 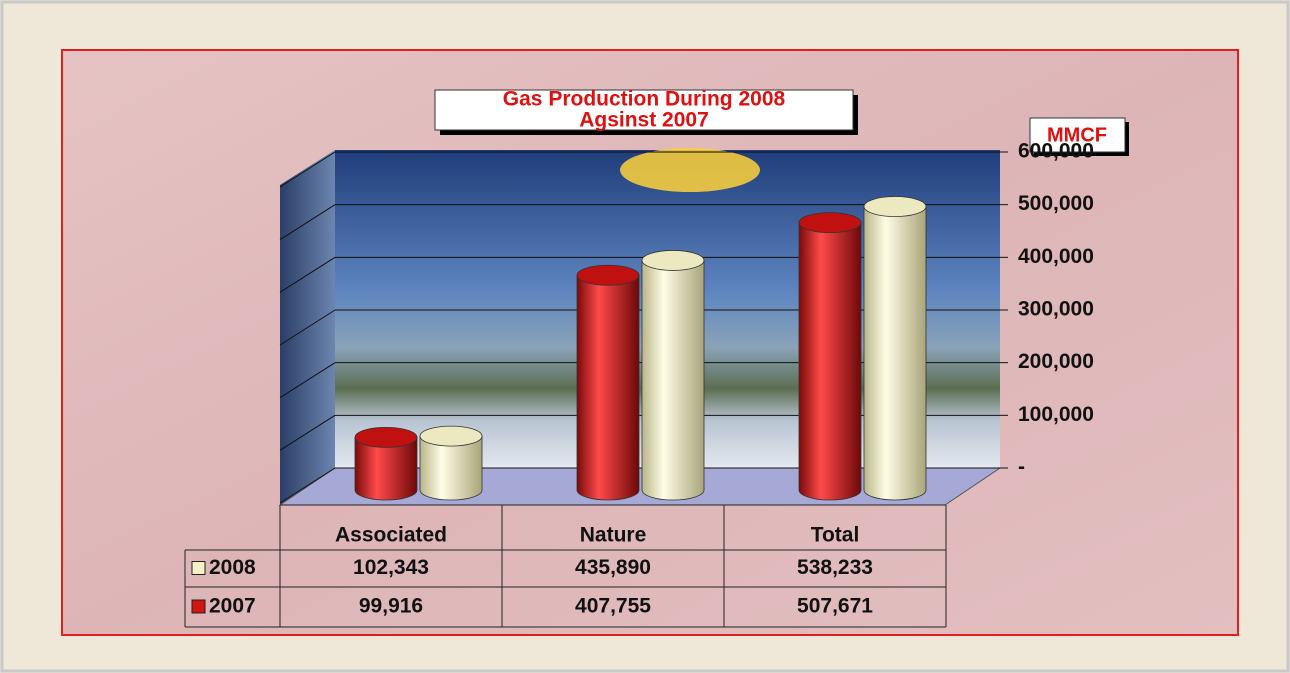 I want to click on x-tick-label: Associated, so click(x=391, y=535).